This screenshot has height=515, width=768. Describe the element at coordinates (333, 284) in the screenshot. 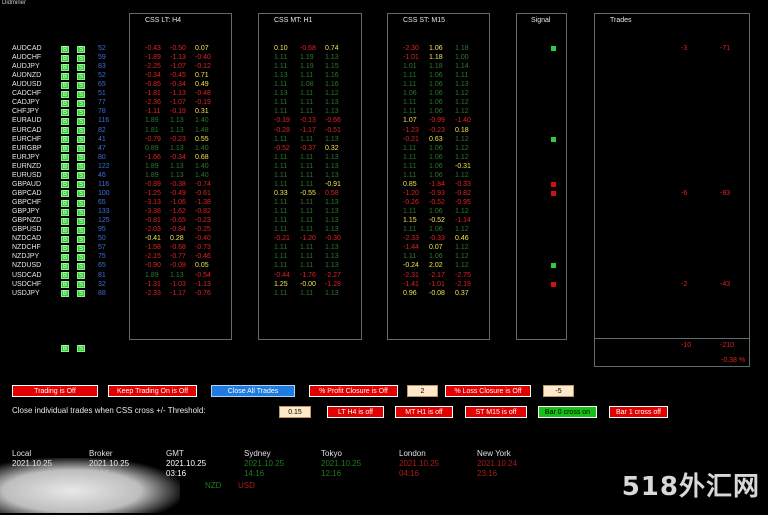

I see `mt-value: -1.28` at that location.